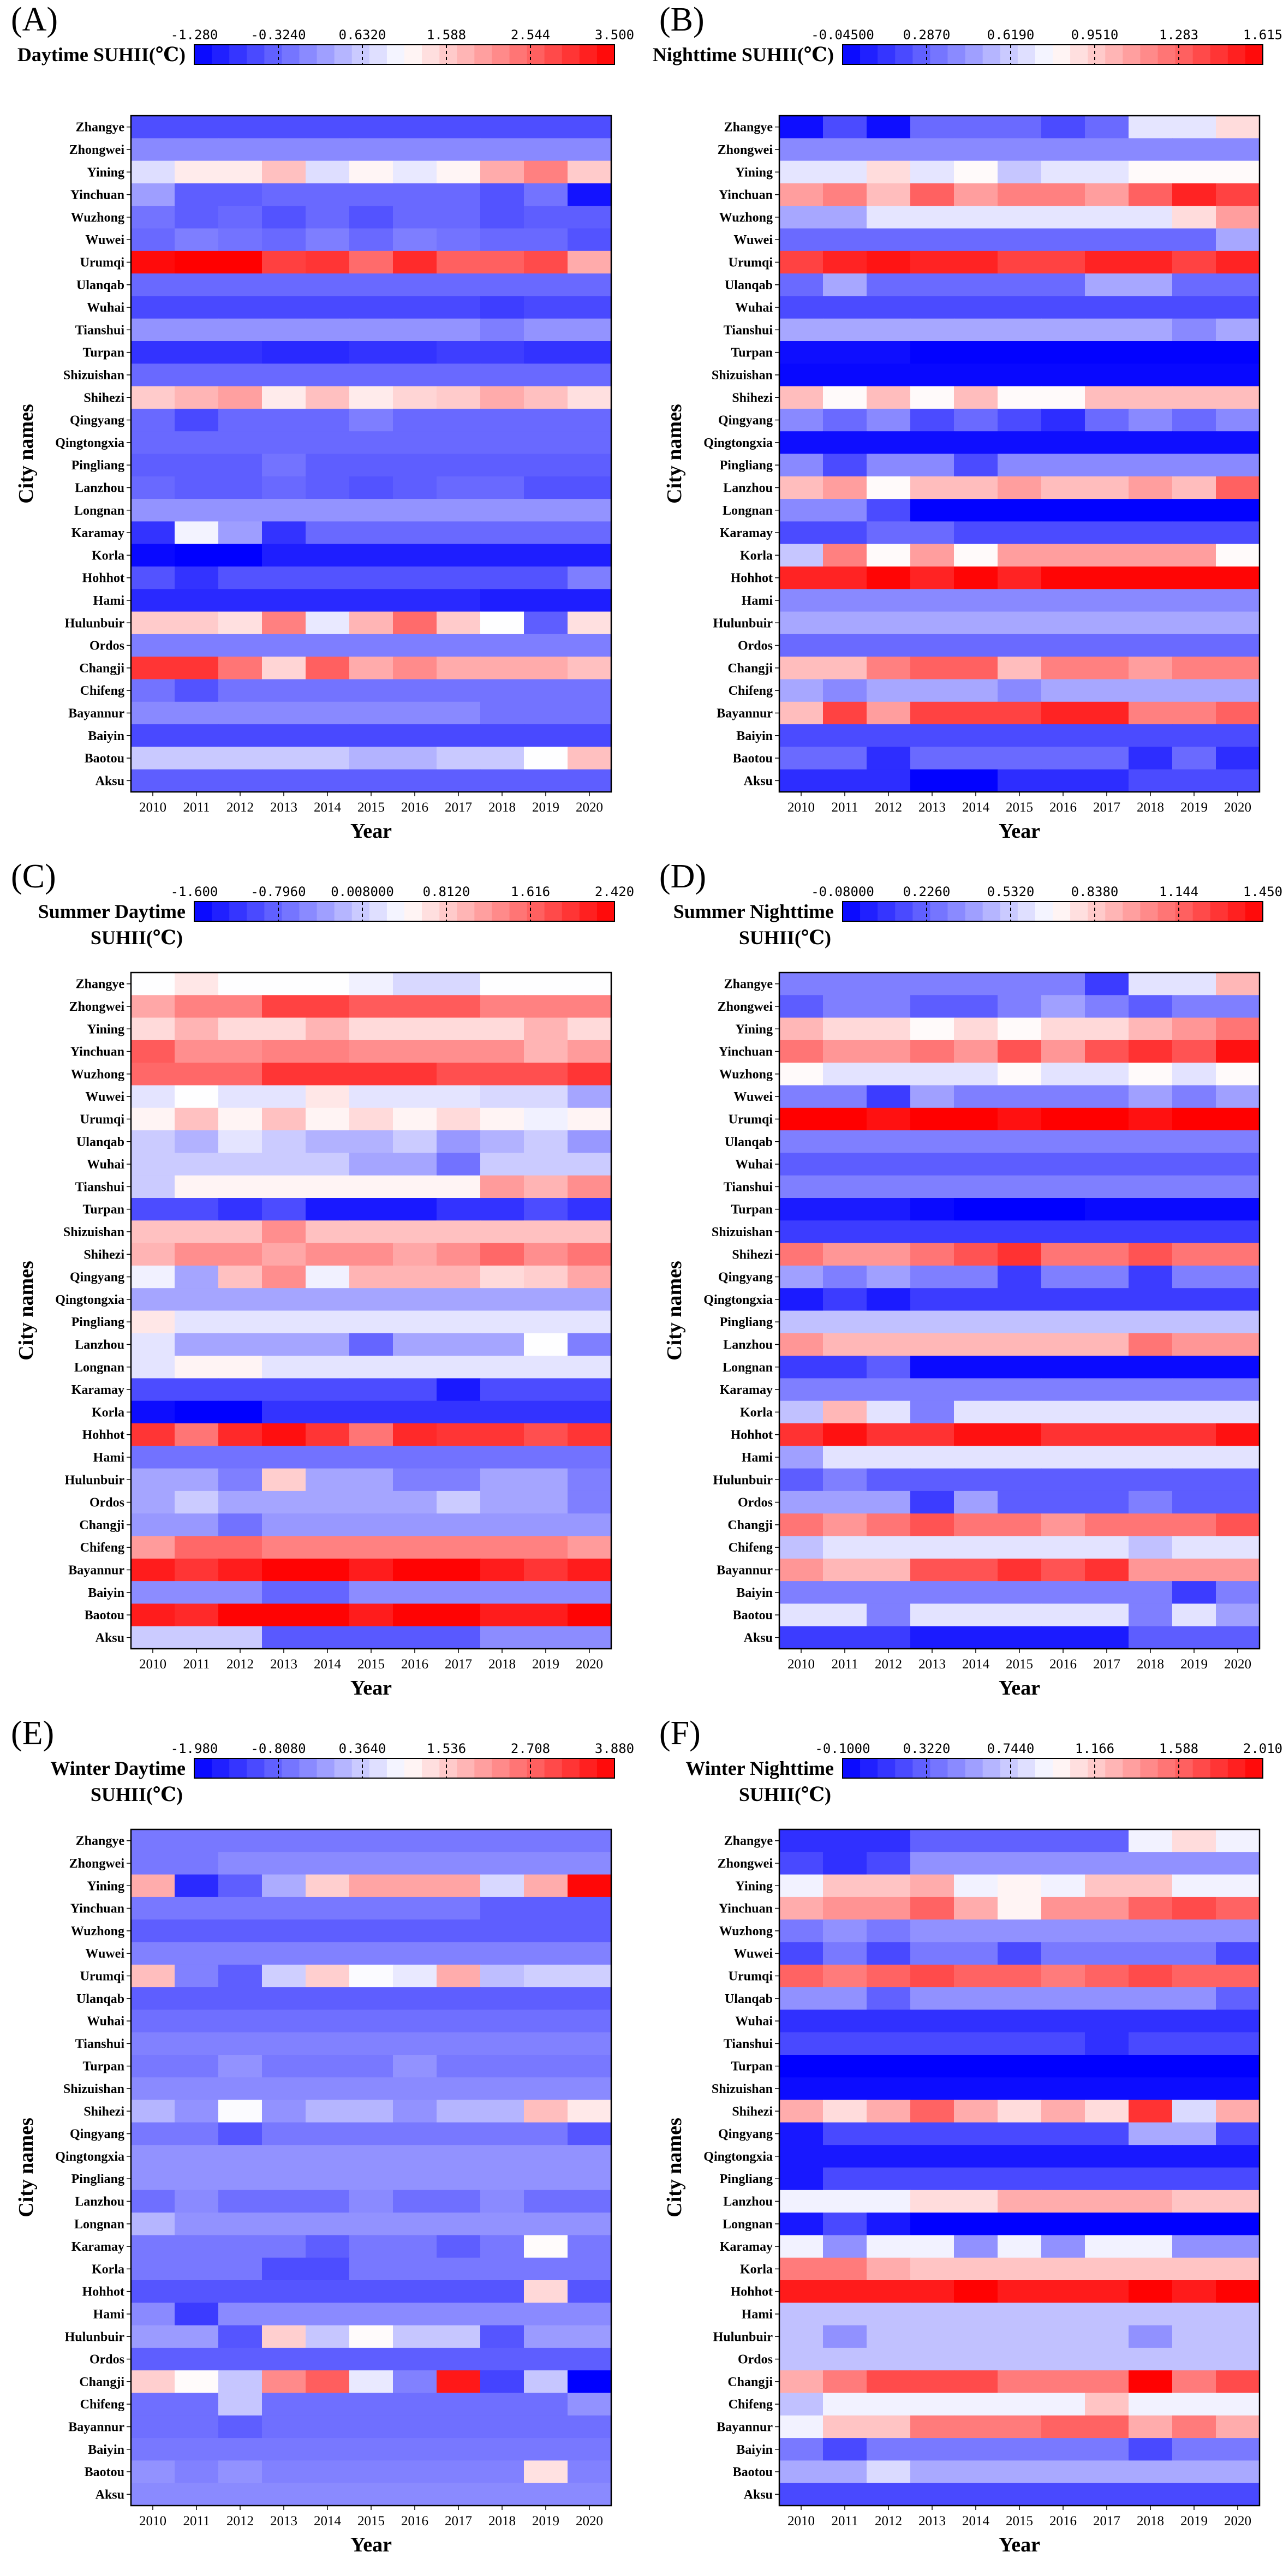  What do you see at coordinates (458, 1664) in the screenshot?
I see `year-label: 2017` at bounding box center [458, 1664].